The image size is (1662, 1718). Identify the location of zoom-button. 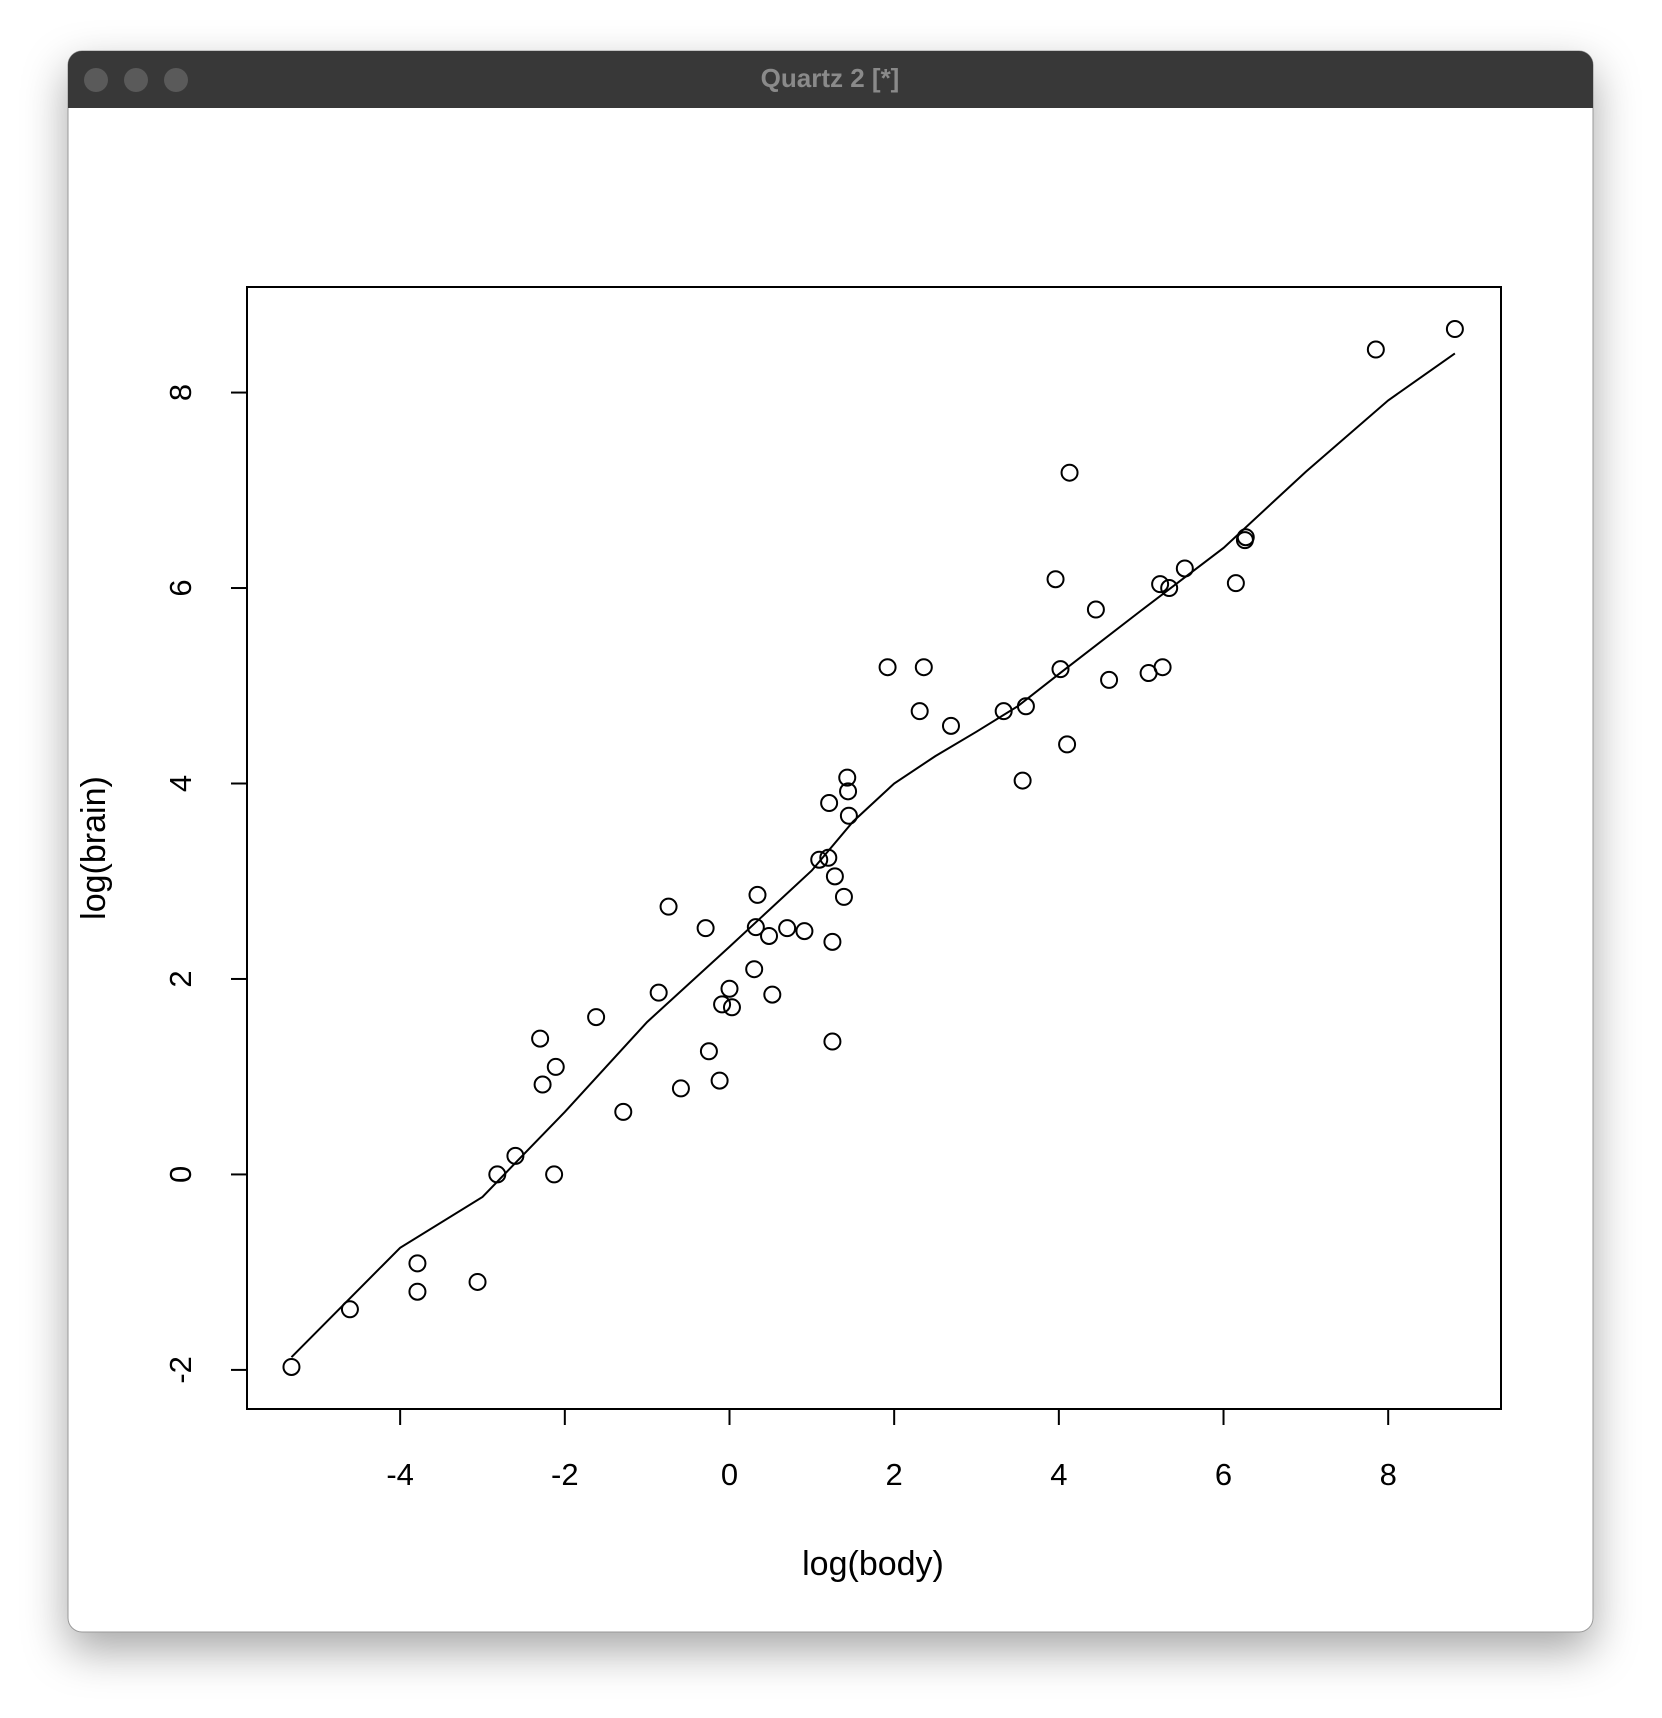
(176, 80).